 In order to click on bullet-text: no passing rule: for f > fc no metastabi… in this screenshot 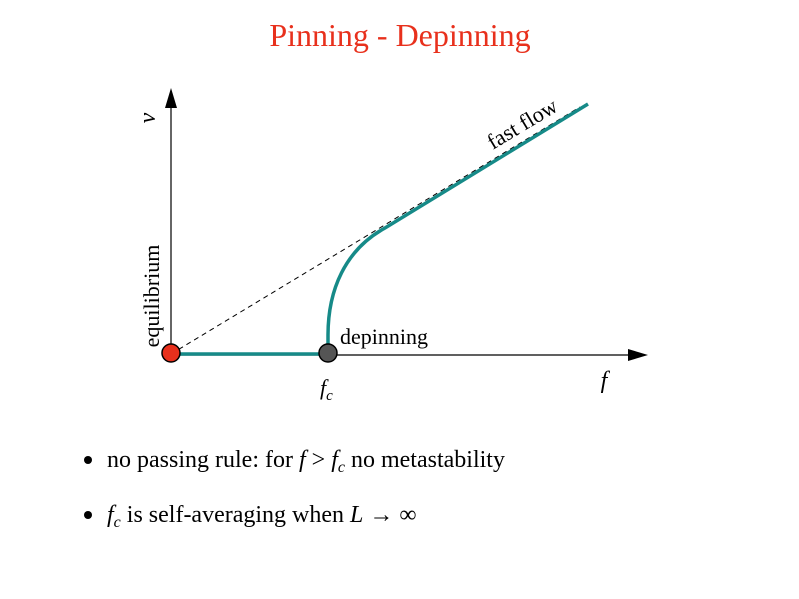, I will do `click(306, 461)`.